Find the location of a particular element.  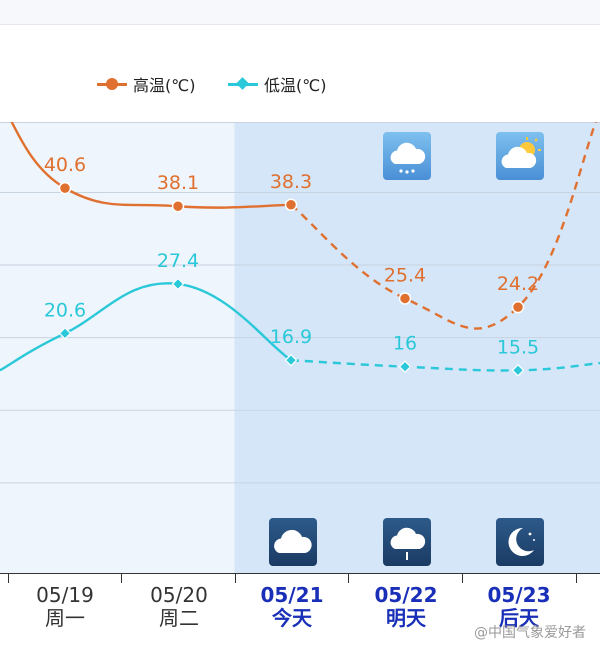

low-temp-data-label: 20.6 is located at coordinates (65, 310).